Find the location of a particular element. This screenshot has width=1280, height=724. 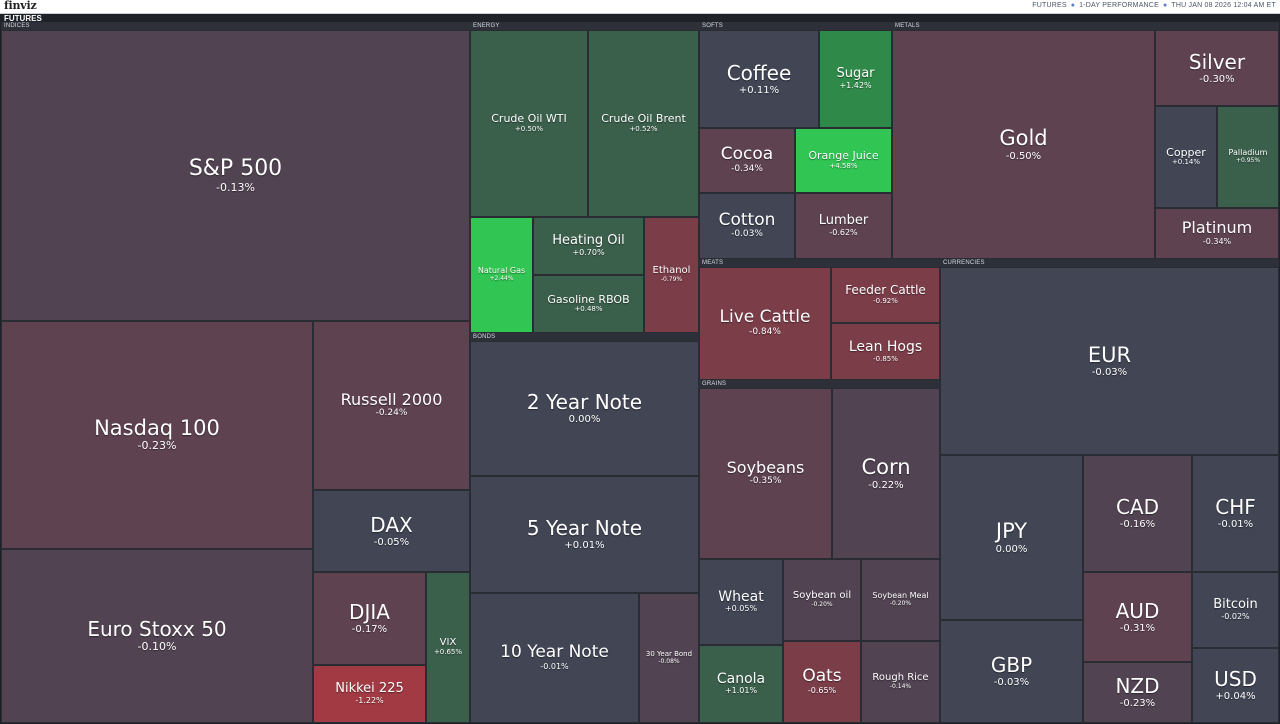

tile-name: JPY is located at coordinates (1011, 531).